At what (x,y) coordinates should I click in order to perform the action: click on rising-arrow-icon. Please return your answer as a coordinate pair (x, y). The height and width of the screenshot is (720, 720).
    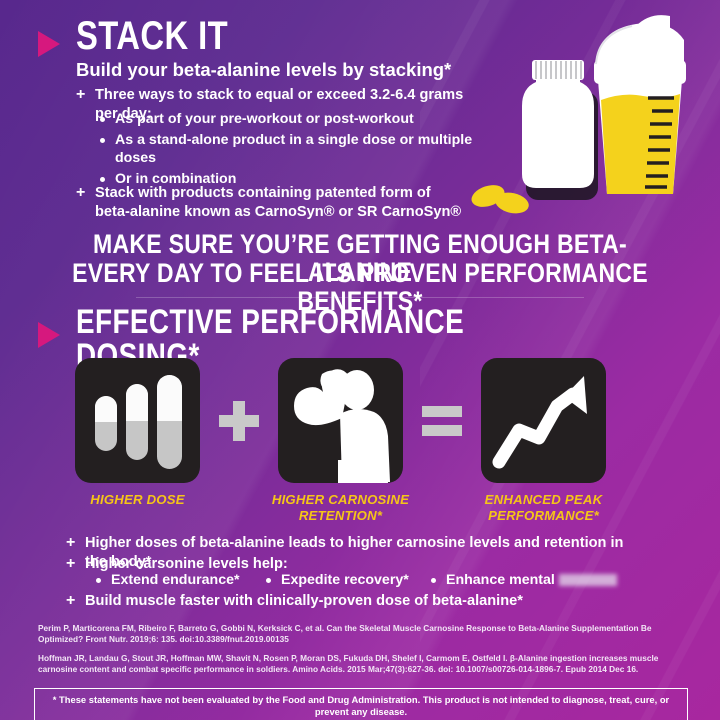
    Looking at the image, I should click on (539, 422).